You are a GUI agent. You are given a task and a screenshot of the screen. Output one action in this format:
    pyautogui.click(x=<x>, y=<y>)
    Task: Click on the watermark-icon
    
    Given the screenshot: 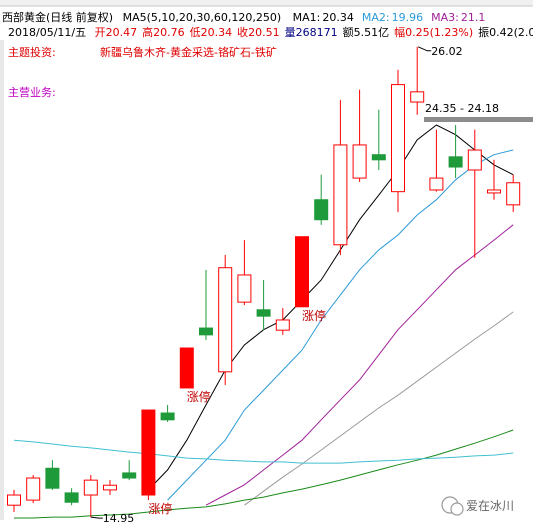 What is the action you would take?
    pyautogui.click(x=457, y=509)
    